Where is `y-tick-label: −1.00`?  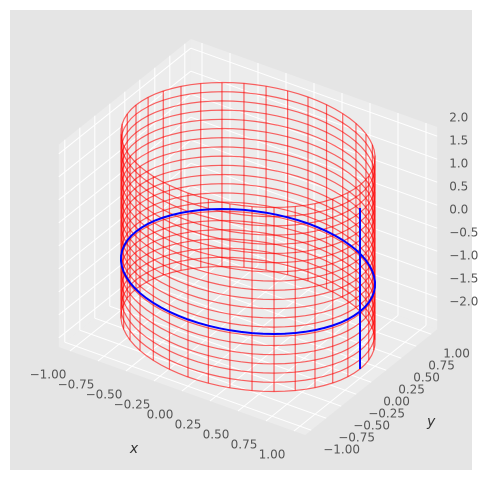
y-tick-label: −1.00 is located at coordinates (341, 450).